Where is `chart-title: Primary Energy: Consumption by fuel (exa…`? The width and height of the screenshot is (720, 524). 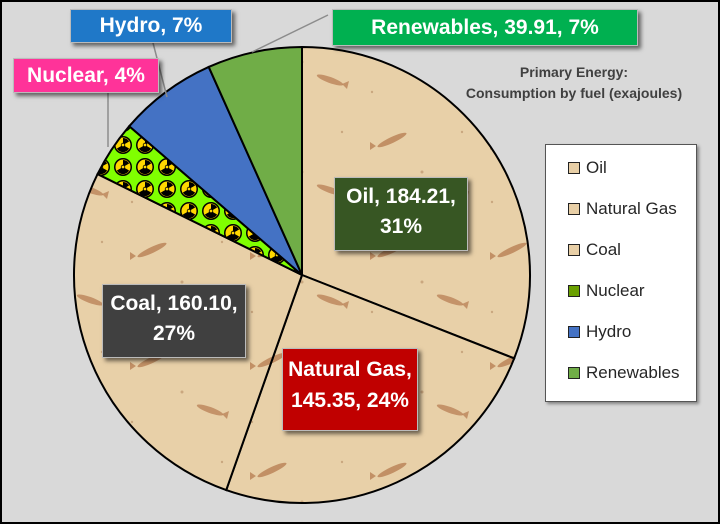
chart-title: Primary Energy: Consumption by fuel (exa… is located at coordinates (574, 83).